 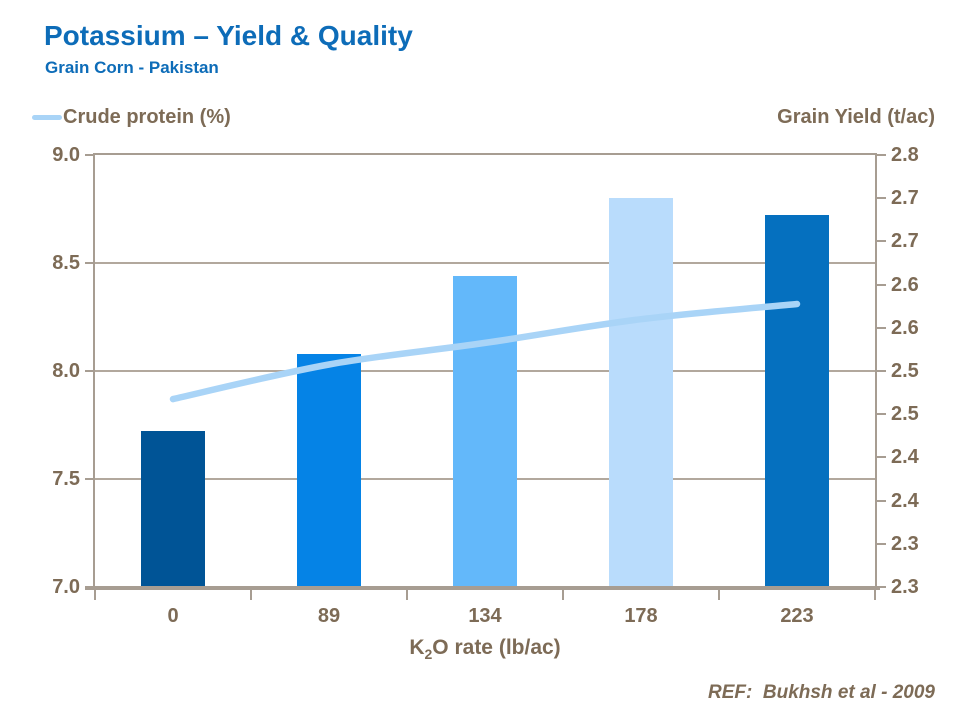 What do you see at coordinates (428, 654) in the screenshot?
I see `x-axis-title-sub: 2` at bounding box center [428, 654].